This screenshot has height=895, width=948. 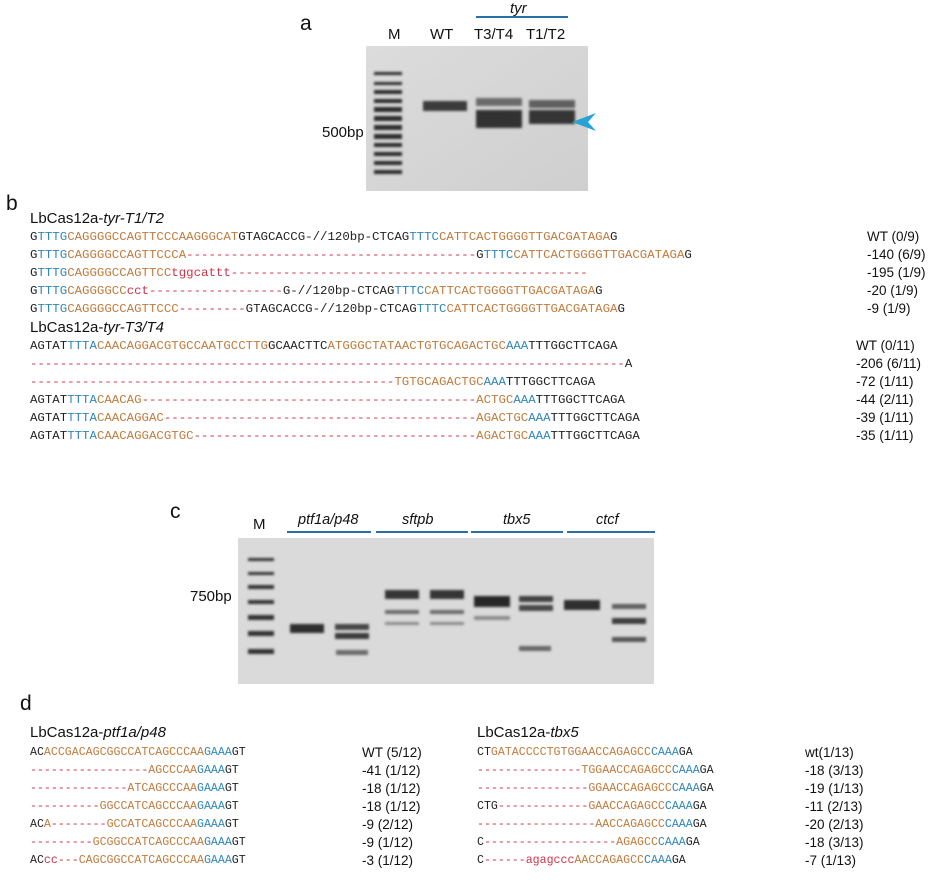 I want to click on sequence-segment: CAGGGGCCAGTTCCCAAGGGCAT, so click(x=153, y=237).